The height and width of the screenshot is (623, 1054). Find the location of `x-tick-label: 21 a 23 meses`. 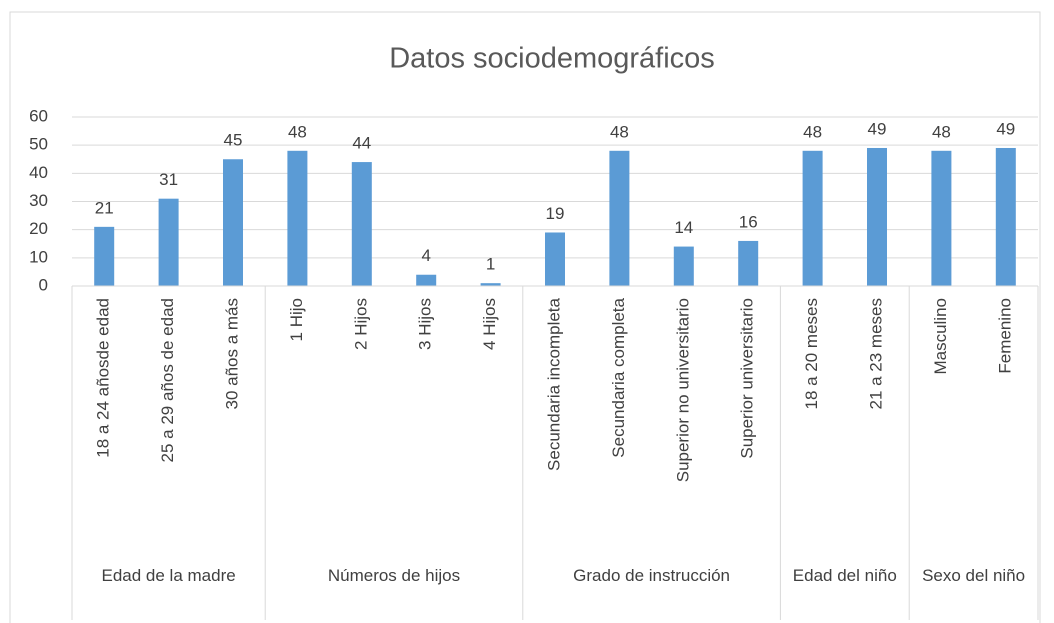

x-tick-label: 21 a 23 meses is located at coordinates (875, 354).